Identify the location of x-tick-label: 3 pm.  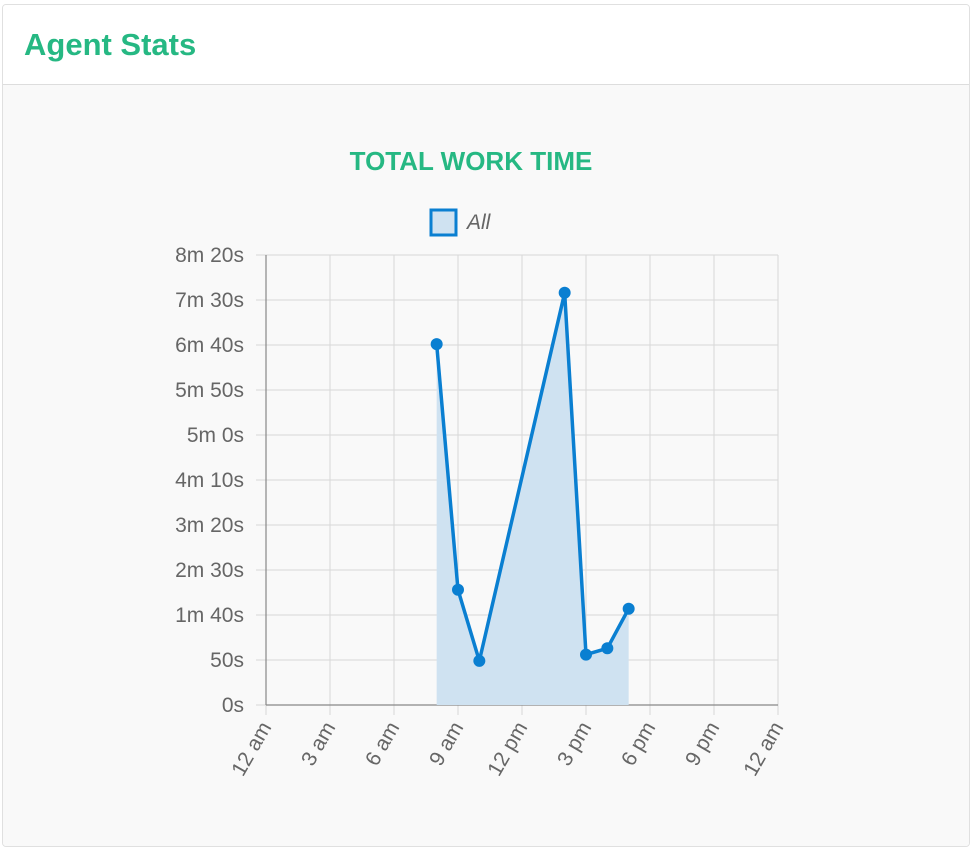
(574, 744).